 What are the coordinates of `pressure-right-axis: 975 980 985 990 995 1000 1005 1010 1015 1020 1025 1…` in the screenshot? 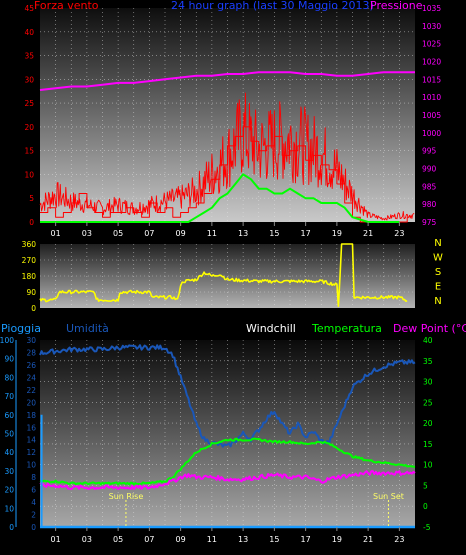 It's located at (431, 115).